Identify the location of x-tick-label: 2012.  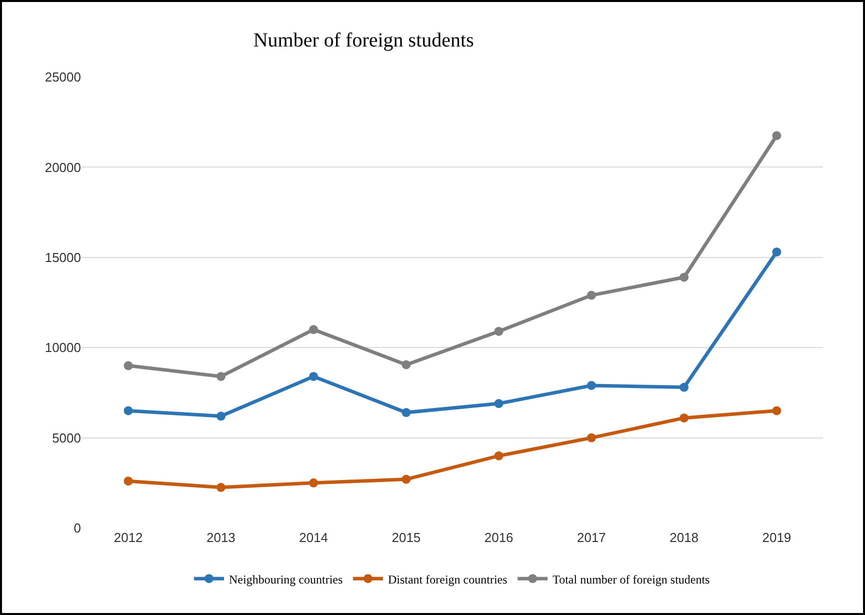
(128, 537).